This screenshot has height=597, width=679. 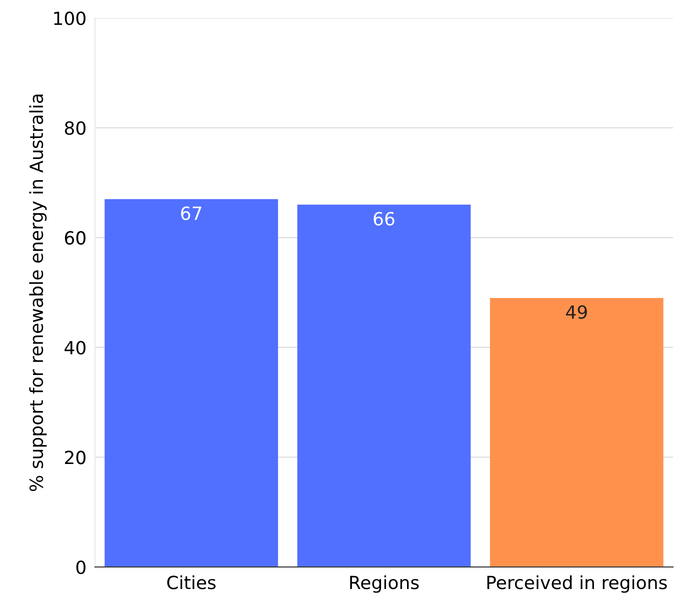 What do you see at coordinates (384, 584) in the screenshot?
I see `x-tick-label: Regions` at bounding box center [384, 584].